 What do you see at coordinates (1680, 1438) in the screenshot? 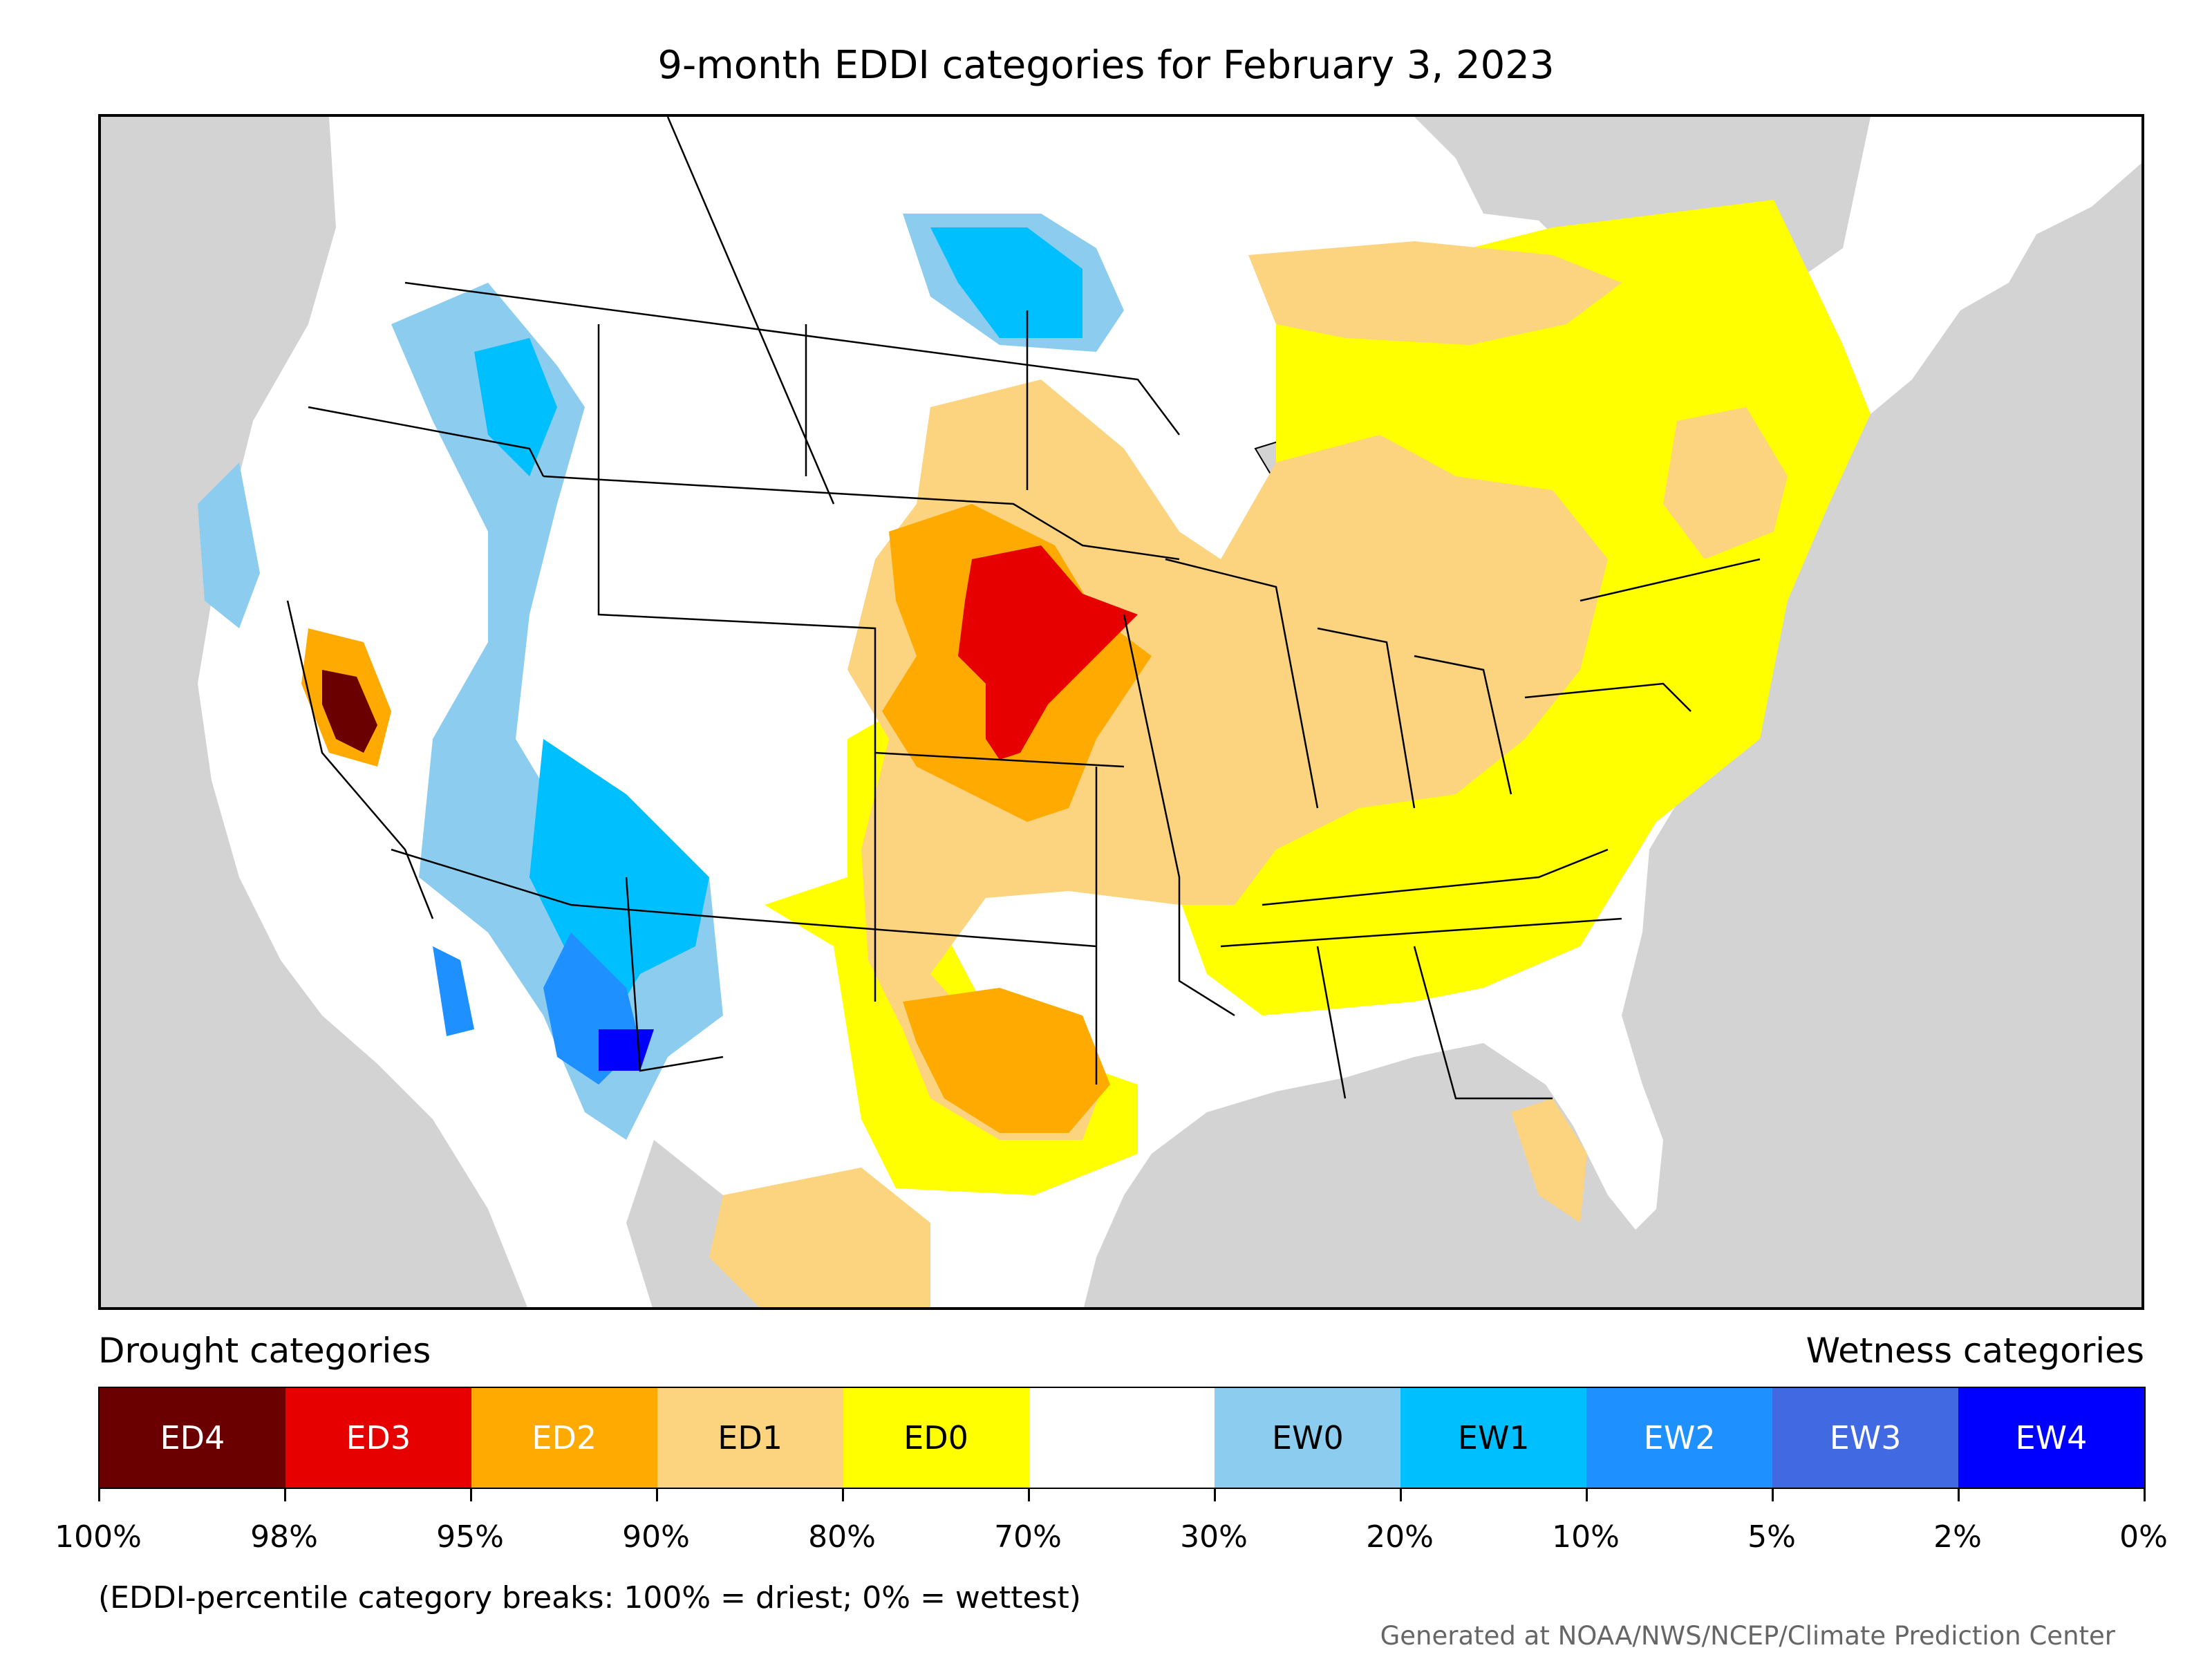
I see `colorbar-cell-ew2: EW2` at bounding box center [1680, 1438].